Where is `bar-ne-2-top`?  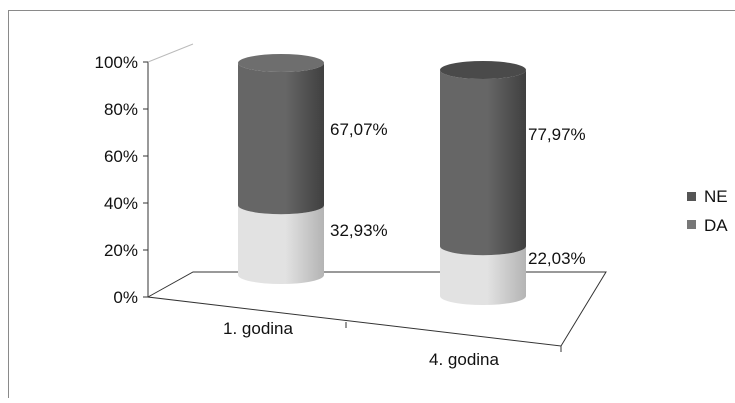 bar-ne-2-top is located at coordinates (483, 70).